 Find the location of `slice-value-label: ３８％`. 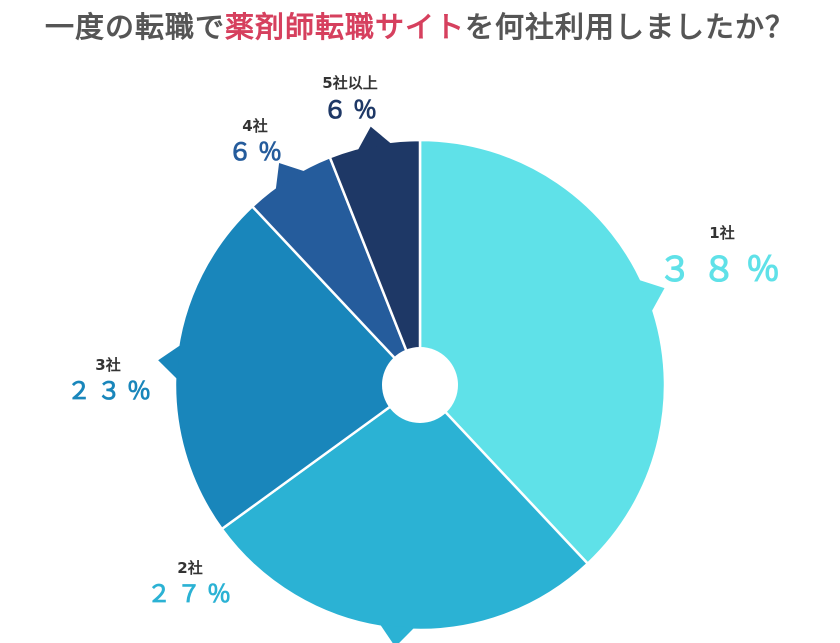

slice-value-label: ３８％ is located at coordinates (724, 270).